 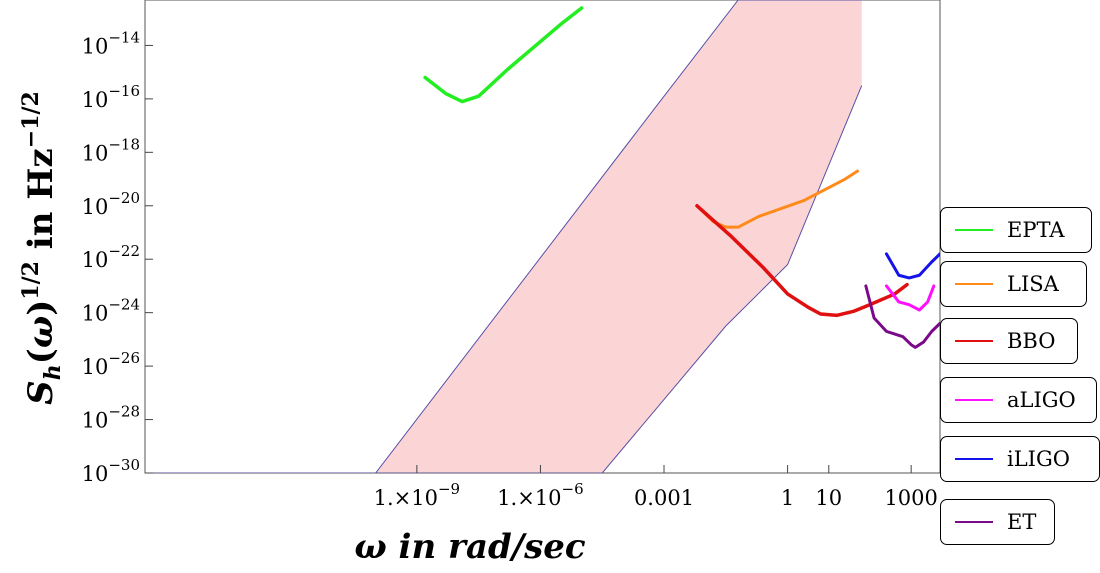 What do you see at coordinates (1033, 284) in the screenshot?
I see `legend-label: LISA` at bounding box center [1033, 284].